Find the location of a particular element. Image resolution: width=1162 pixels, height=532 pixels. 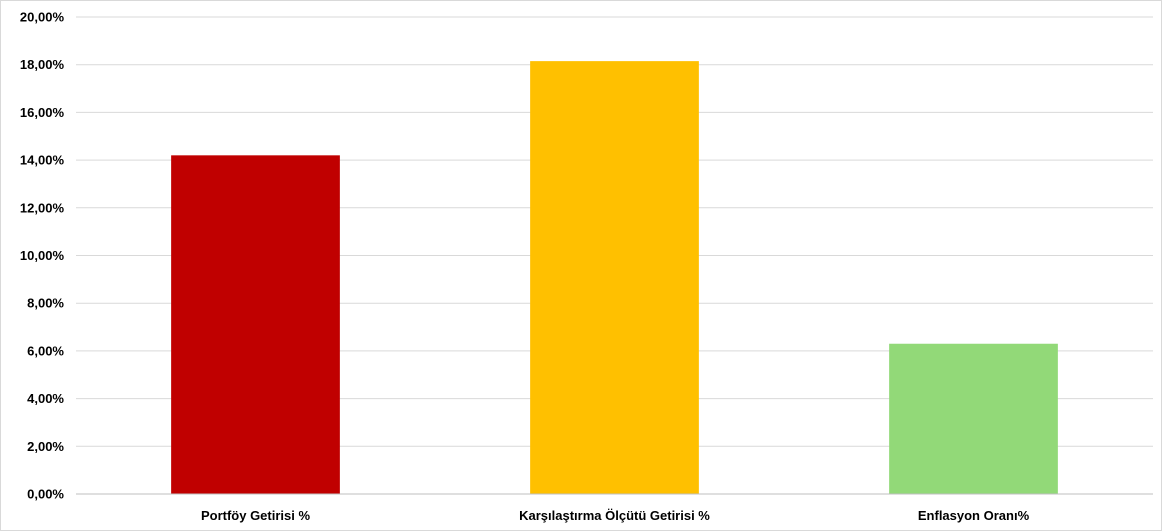

y-tick-label: 16,00% is located at coordinates (42, 112).